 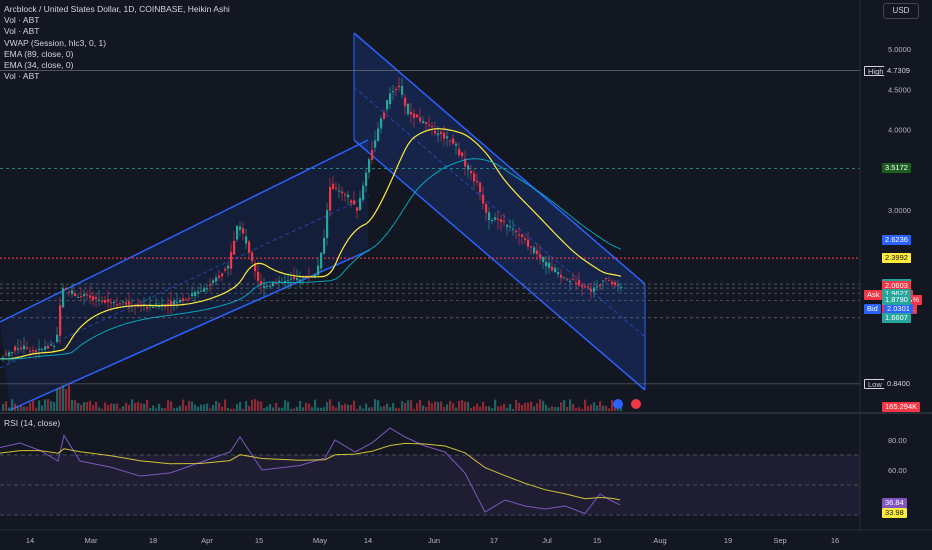 What do you see at coordinates (898, 383) in the screenshot?
I see `low-tag: 0.8400` at bounding box center [898, 383].